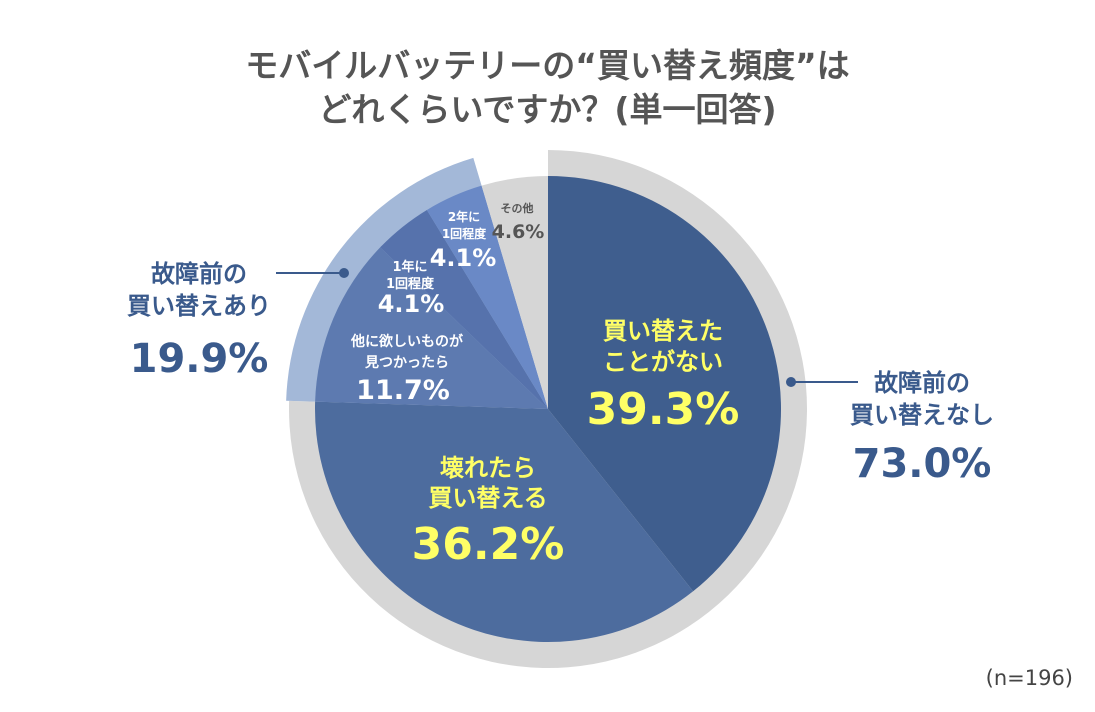  I want to click on pie-slice-one-year, so click(464, 309).